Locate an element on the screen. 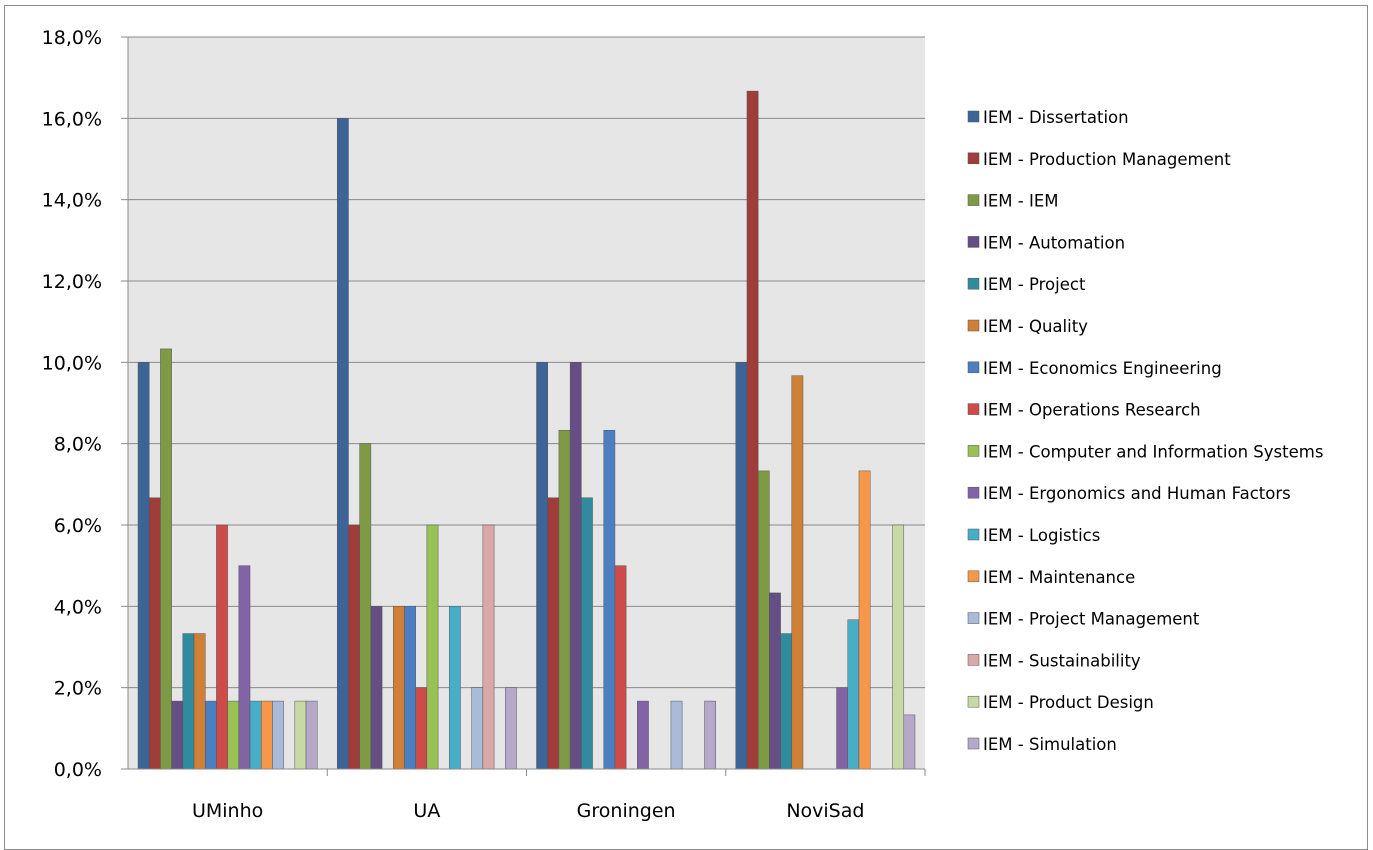 The image size is (1373, 850). legend-label: IEM - Simulation is located at coordinates (1050, 744).